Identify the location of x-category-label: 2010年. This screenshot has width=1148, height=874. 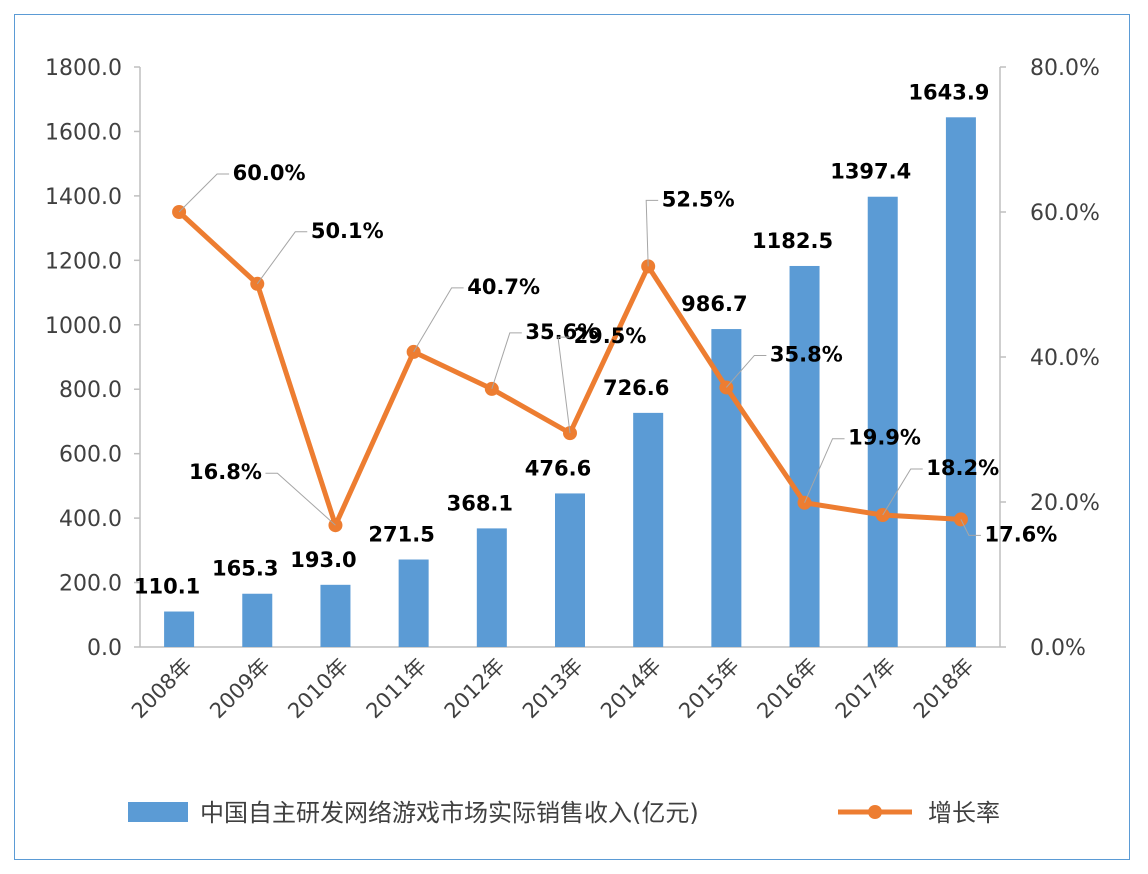
(318, 689).